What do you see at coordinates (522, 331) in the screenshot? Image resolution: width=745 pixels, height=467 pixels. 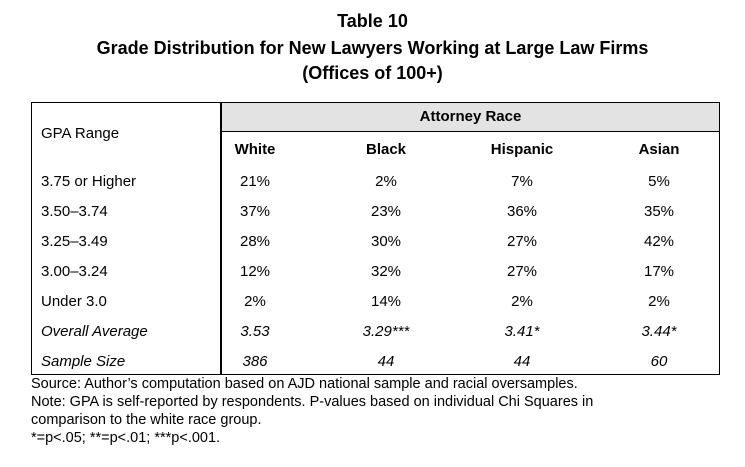 I see `table-cell: 3.41*` at bounding box center [522, 331].